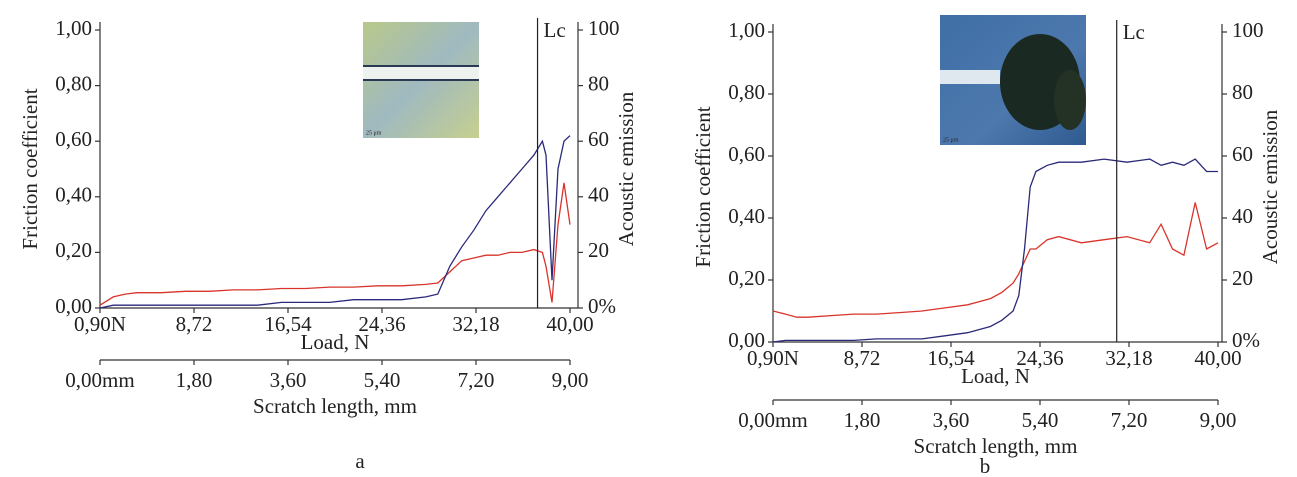 This screenshot has width=1297, height=477. Describe the element at coordinates (1013, 80) in the screenshot. I see `inset-image-b` at that location.